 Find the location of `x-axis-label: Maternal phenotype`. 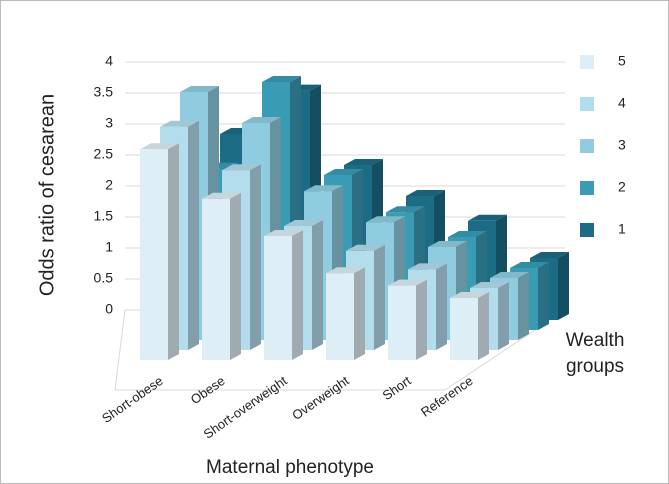

x-axis-label: Maternal phenotype is located at coordinates (290, 467).